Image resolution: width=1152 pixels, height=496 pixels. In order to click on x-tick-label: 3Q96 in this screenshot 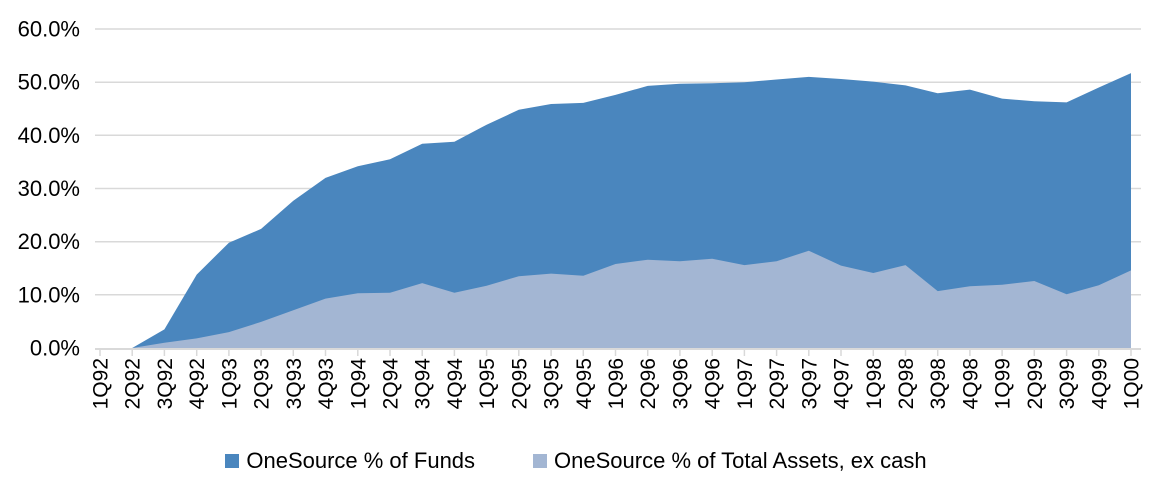, I will do `click(680, 383)`.